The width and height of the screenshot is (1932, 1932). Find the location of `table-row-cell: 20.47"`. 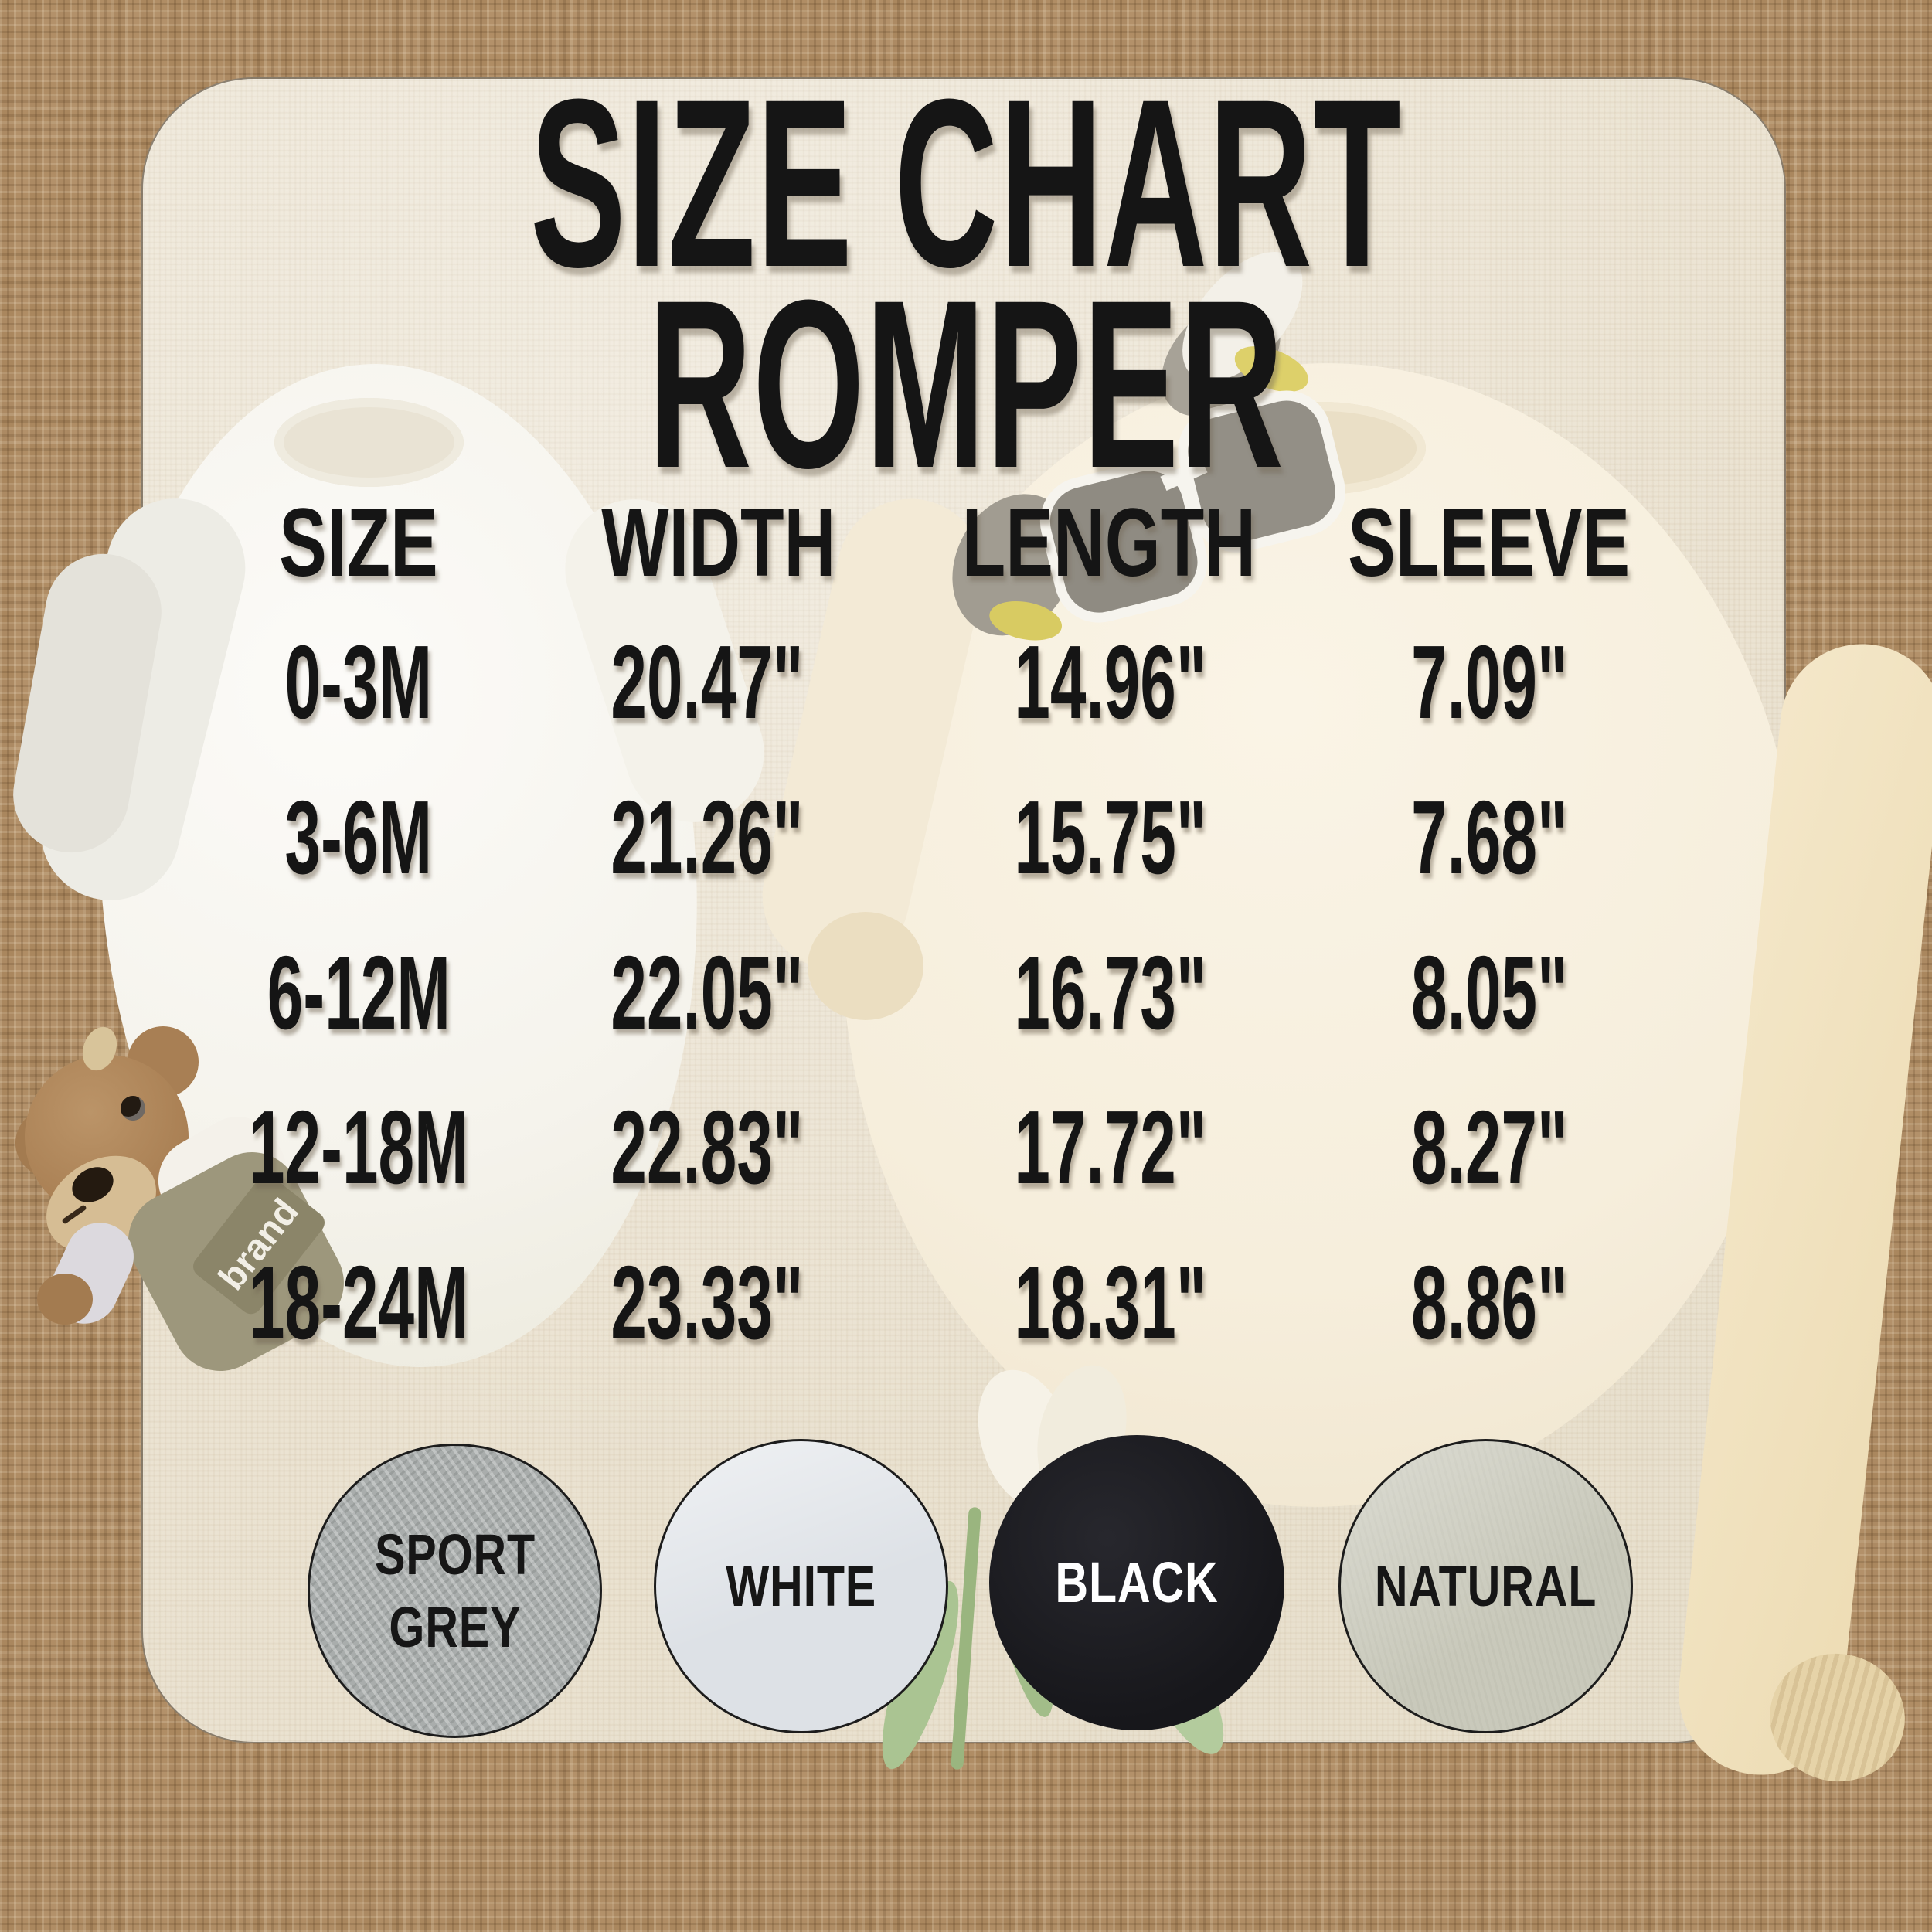

table-row-cell: 20.47" is located at coordinates (708, 682).